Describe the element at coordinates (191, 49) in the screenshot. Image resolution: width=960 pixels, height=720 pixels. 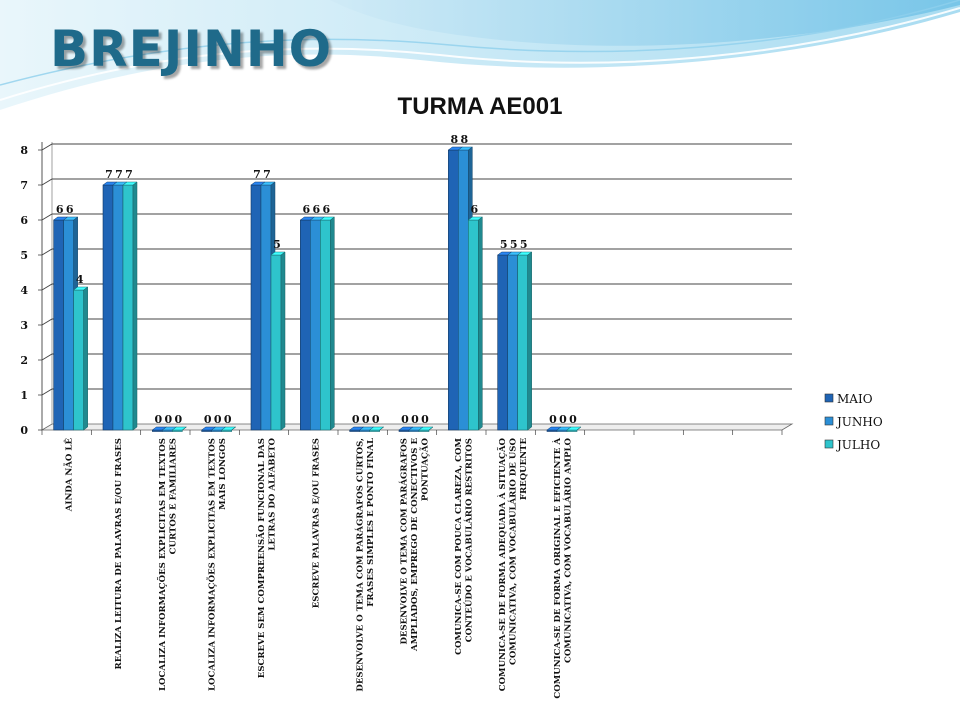
I see `slide-title: BREJINHO` at that location.